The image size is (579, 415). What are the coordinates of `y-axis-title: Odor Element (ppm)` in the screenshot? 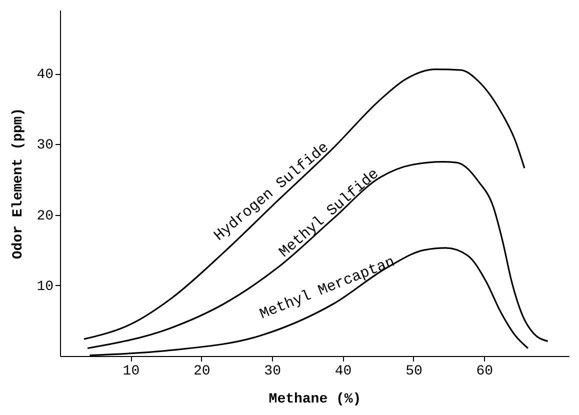 It's located at (18, 184).